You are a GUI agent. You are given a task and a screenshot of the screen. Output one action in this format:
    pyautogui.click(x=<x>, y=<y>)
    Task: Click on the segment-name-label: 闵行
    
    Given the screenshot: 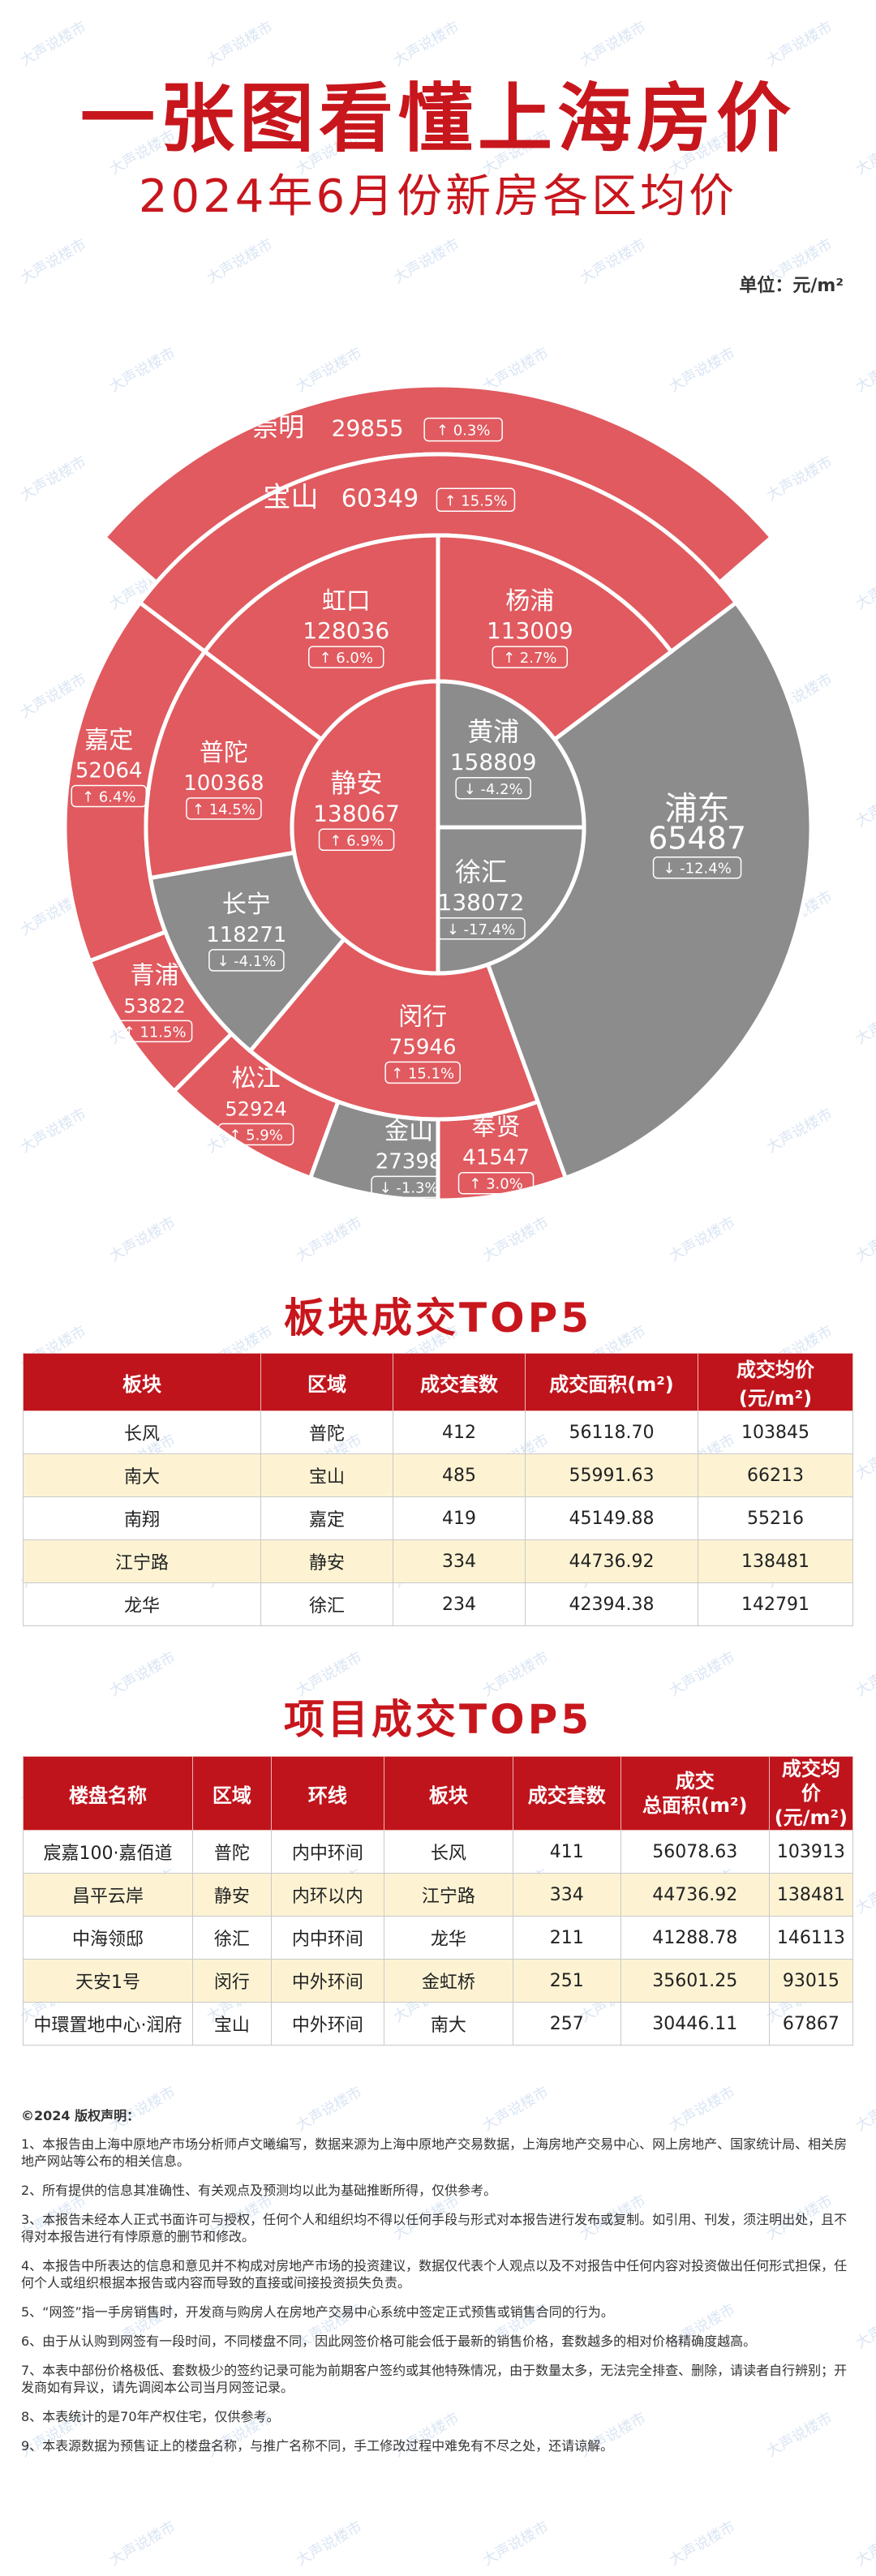 What is the action you would take?
    pyautogui.click(x=422, y=1017)
    